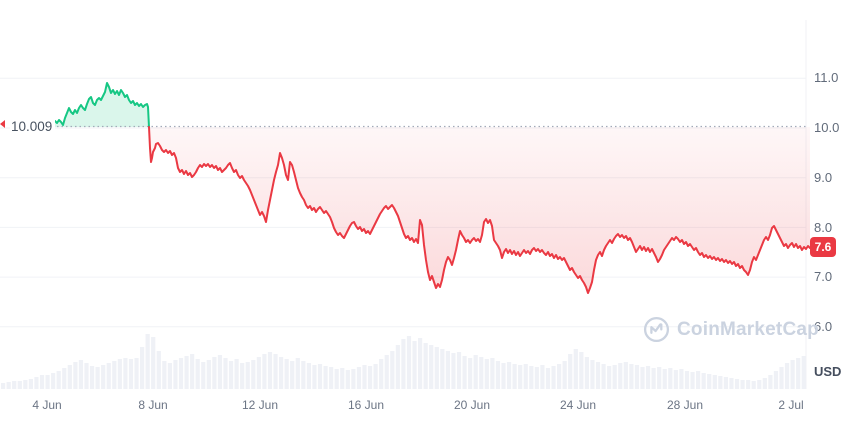  I want to click on price-line-up, so click(101, 105).